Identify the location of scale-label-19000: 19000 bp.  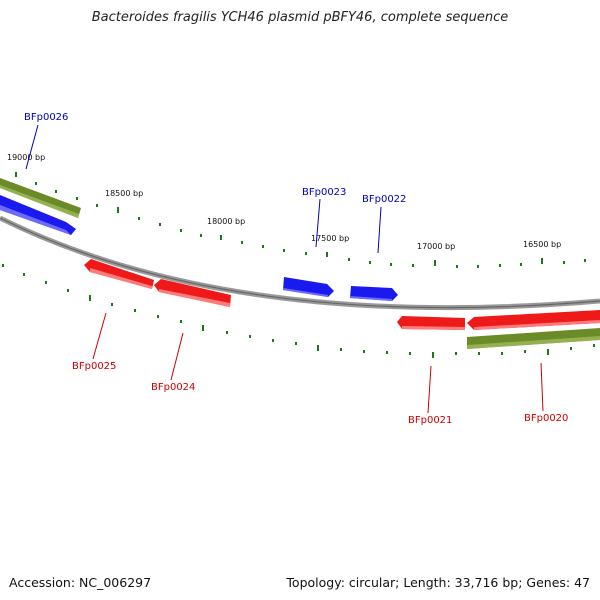
(26, 157).